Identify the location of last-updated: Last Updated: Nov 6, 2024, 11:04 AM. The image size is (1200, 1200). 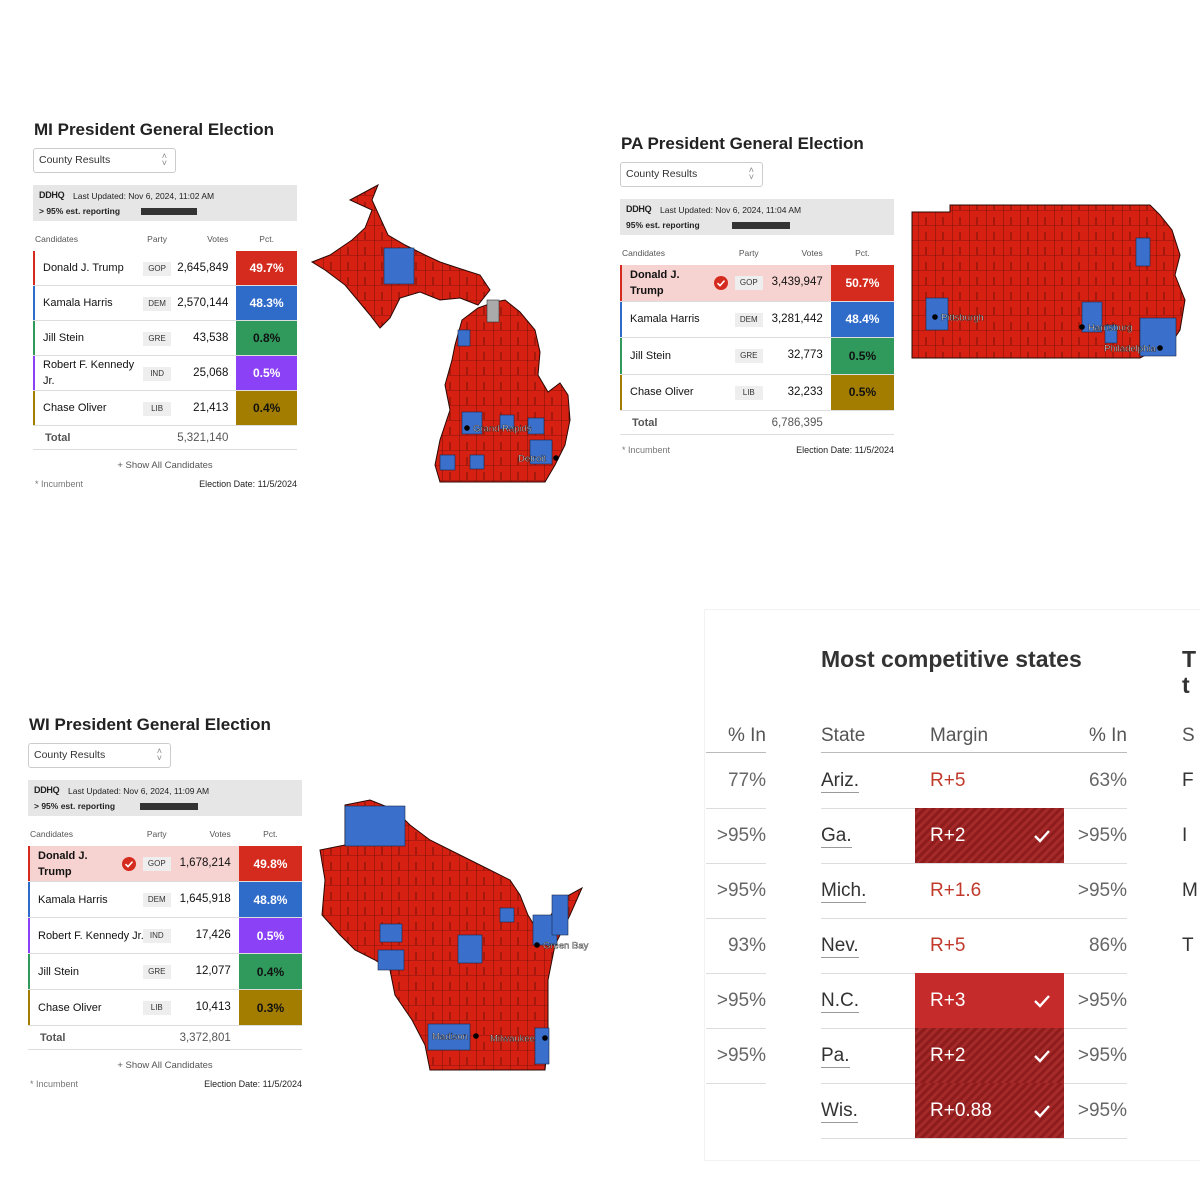
(731, 210).